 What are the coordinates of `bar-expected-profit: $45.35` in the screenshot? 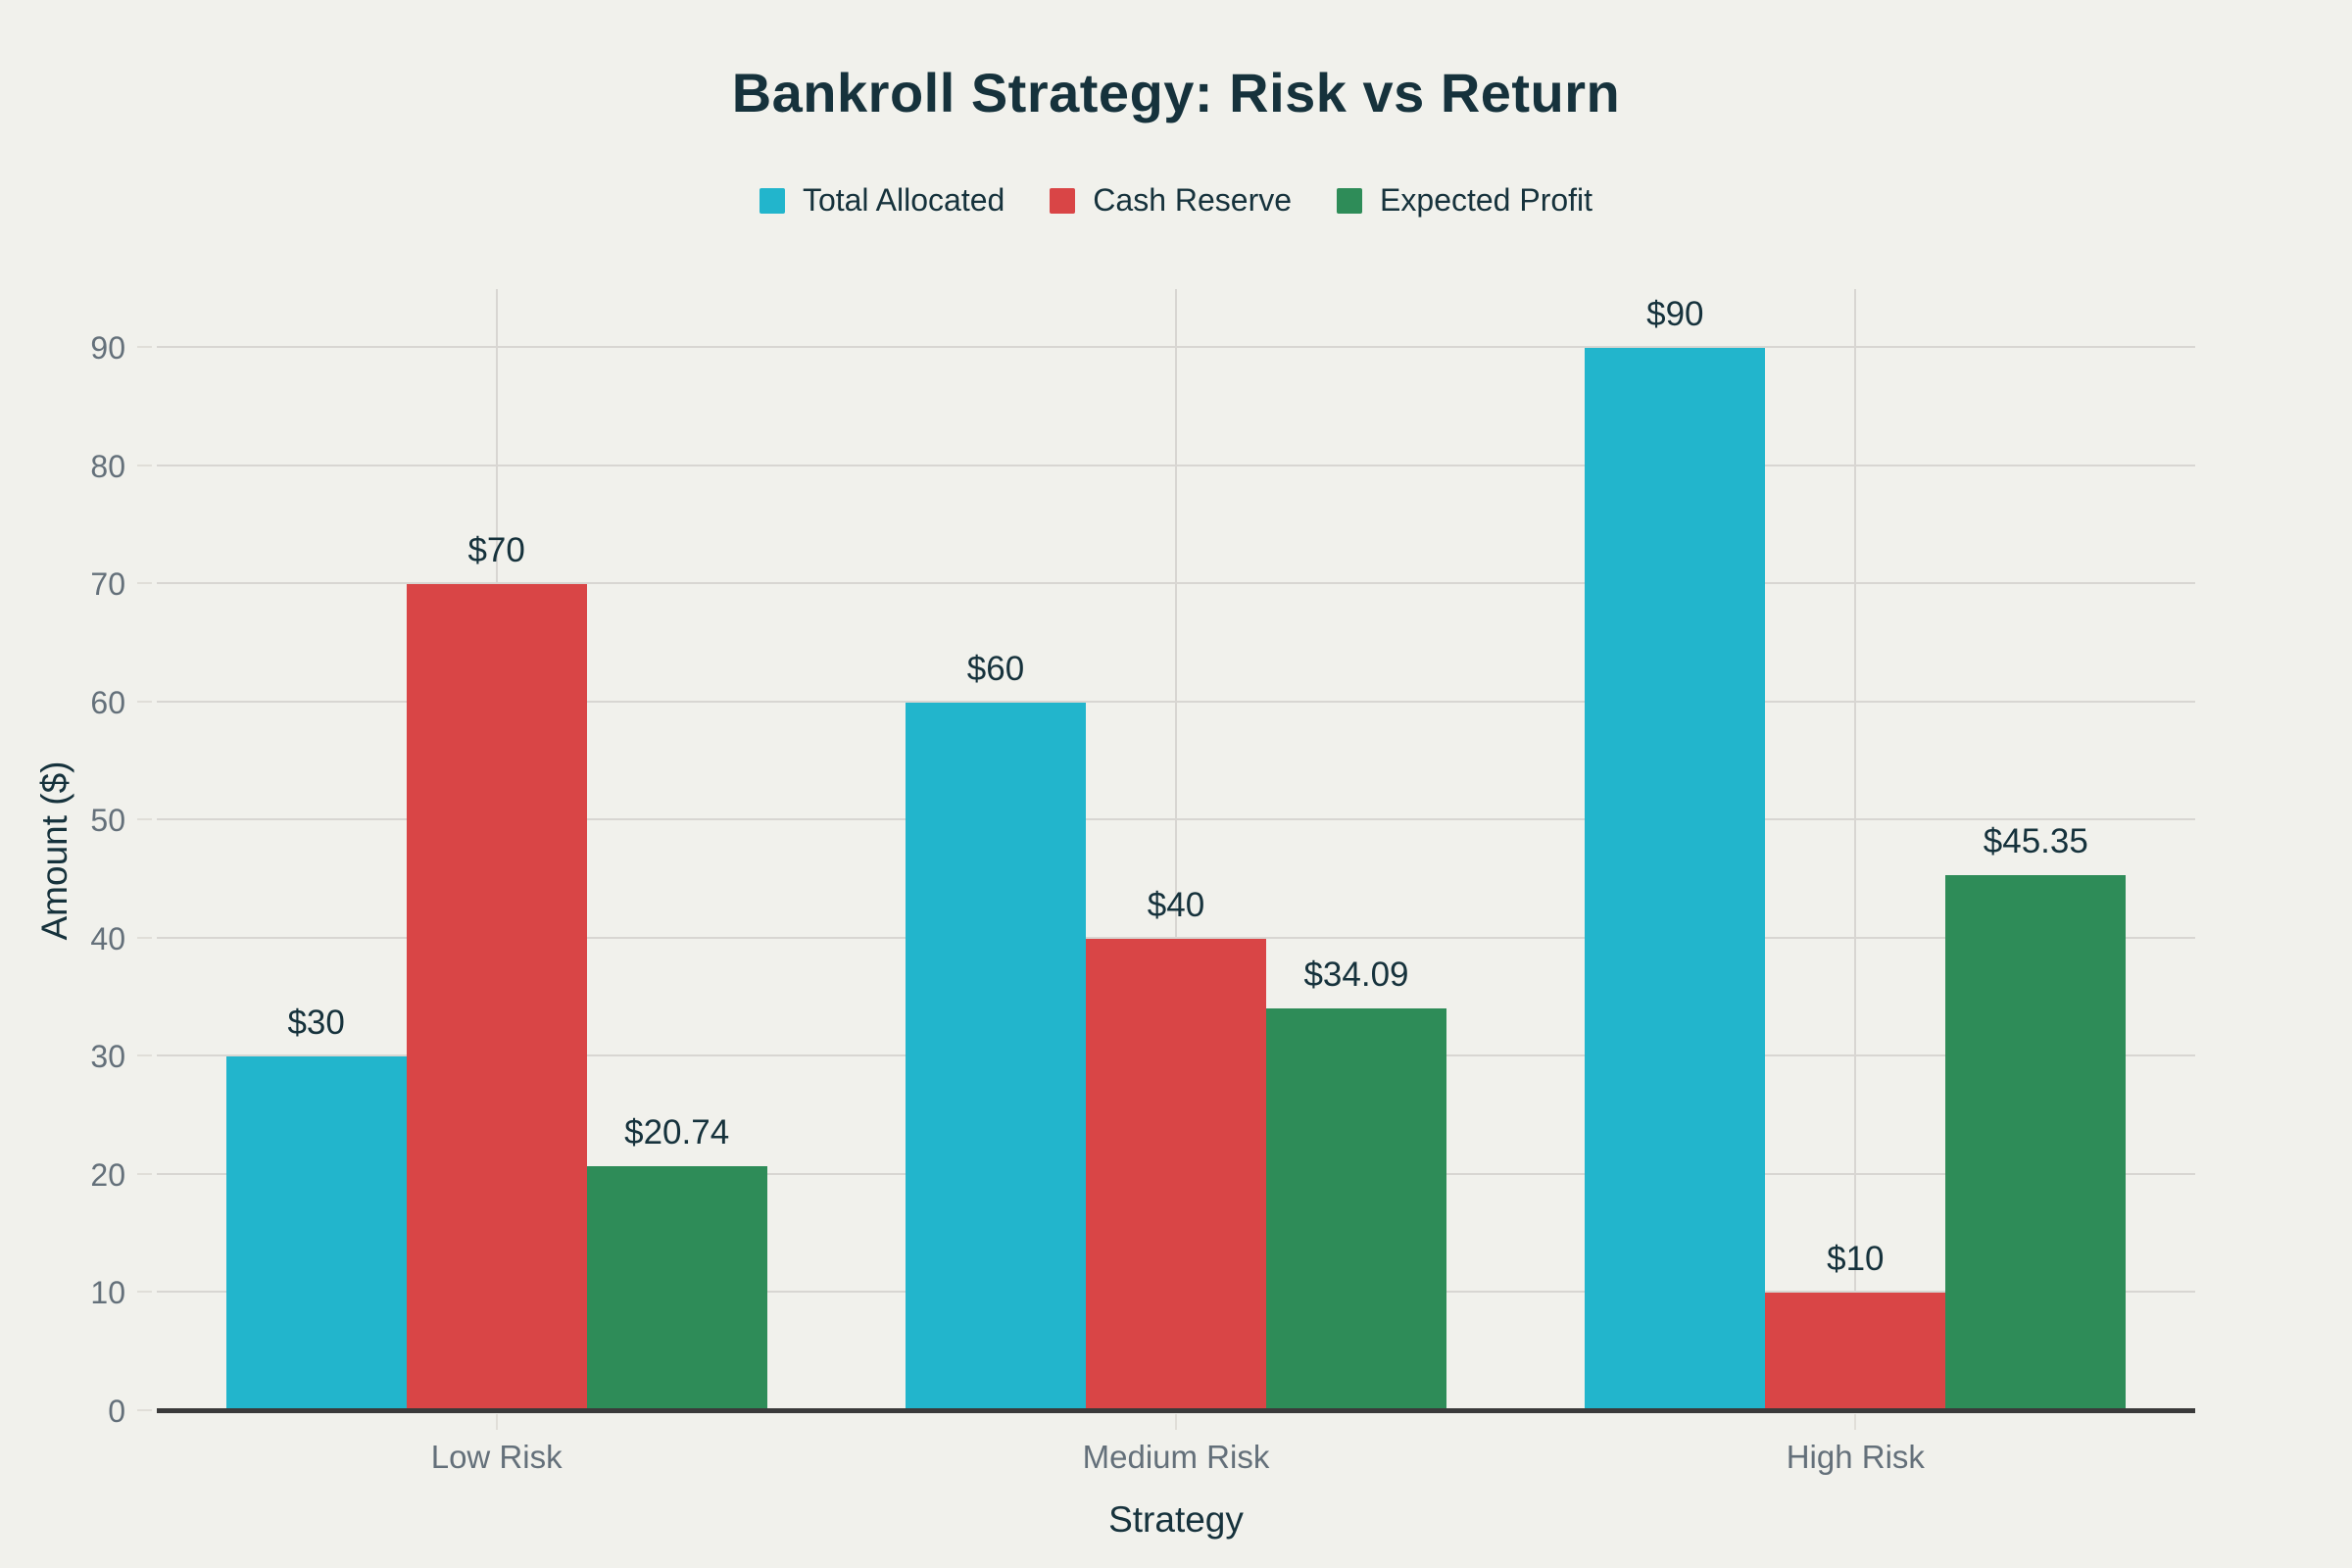 It's located at (2036, 1116).